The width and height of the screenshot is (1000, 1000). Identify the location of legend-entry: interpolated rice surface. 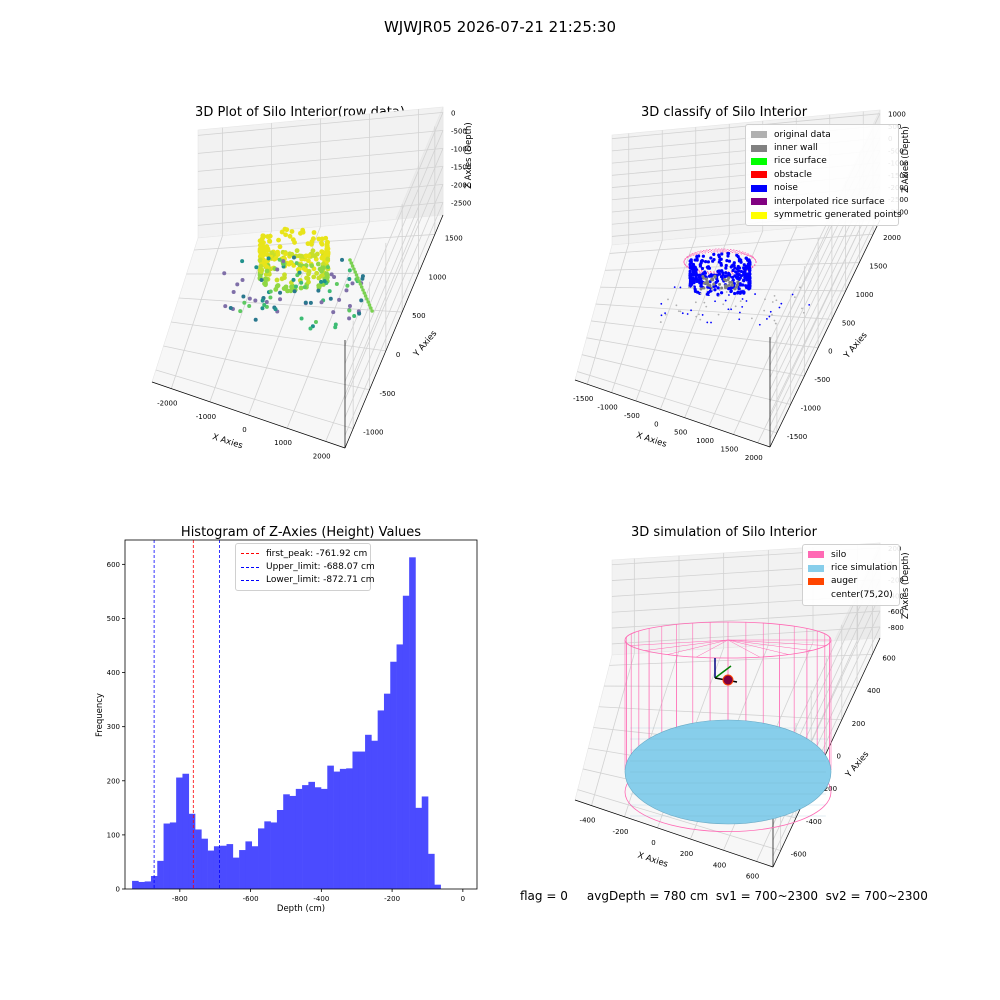
(822, 201).